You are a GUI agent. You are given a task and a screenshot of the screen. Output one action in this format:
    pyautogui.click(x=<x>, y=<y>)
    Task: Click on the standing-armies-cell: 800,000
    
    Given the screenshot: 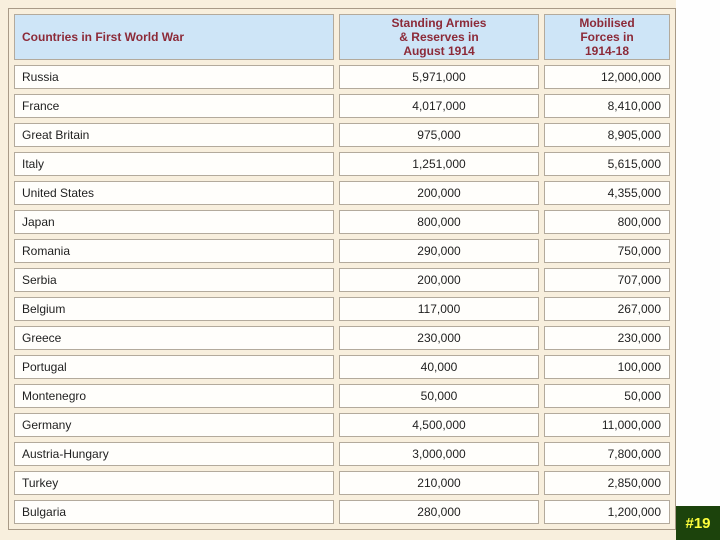 What is the action you would take?
    pyautogui.click(x=439, y=222)
    